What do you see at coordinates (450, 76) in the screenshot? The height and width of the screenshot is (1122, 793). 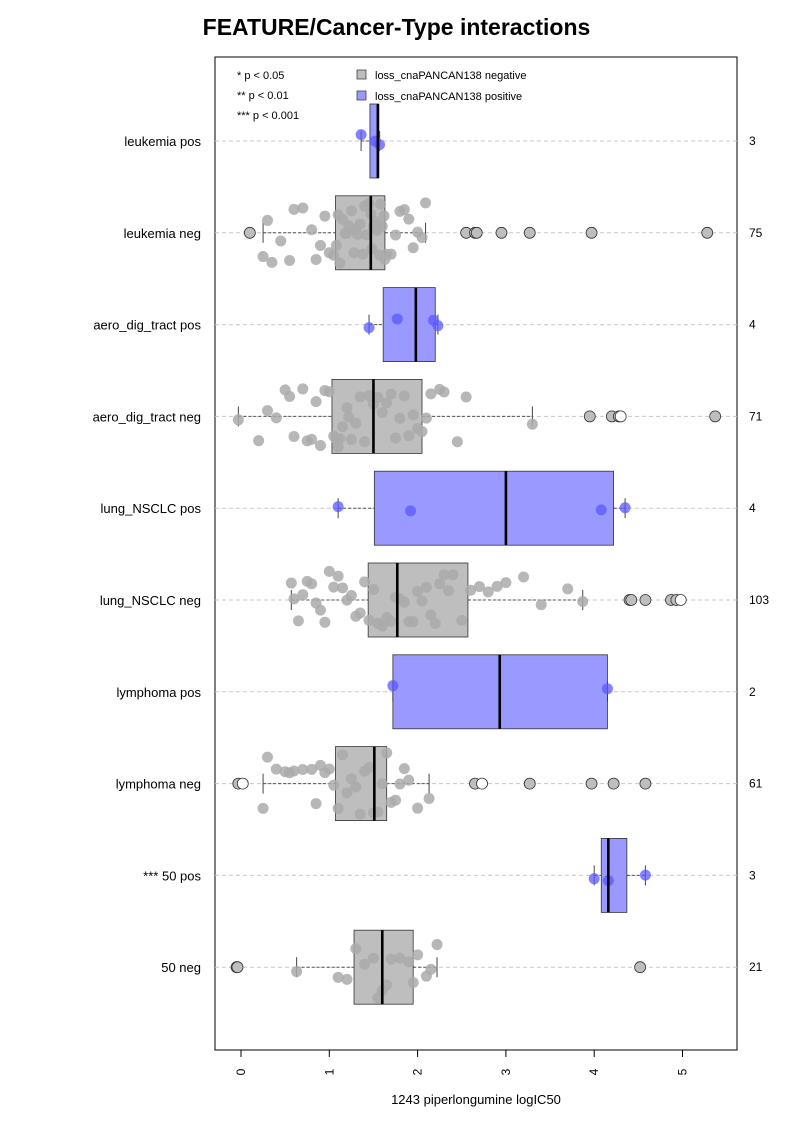 I see `legend-entry: loss_cnaPANCAN138 negative` at bounding box center [450, 76].